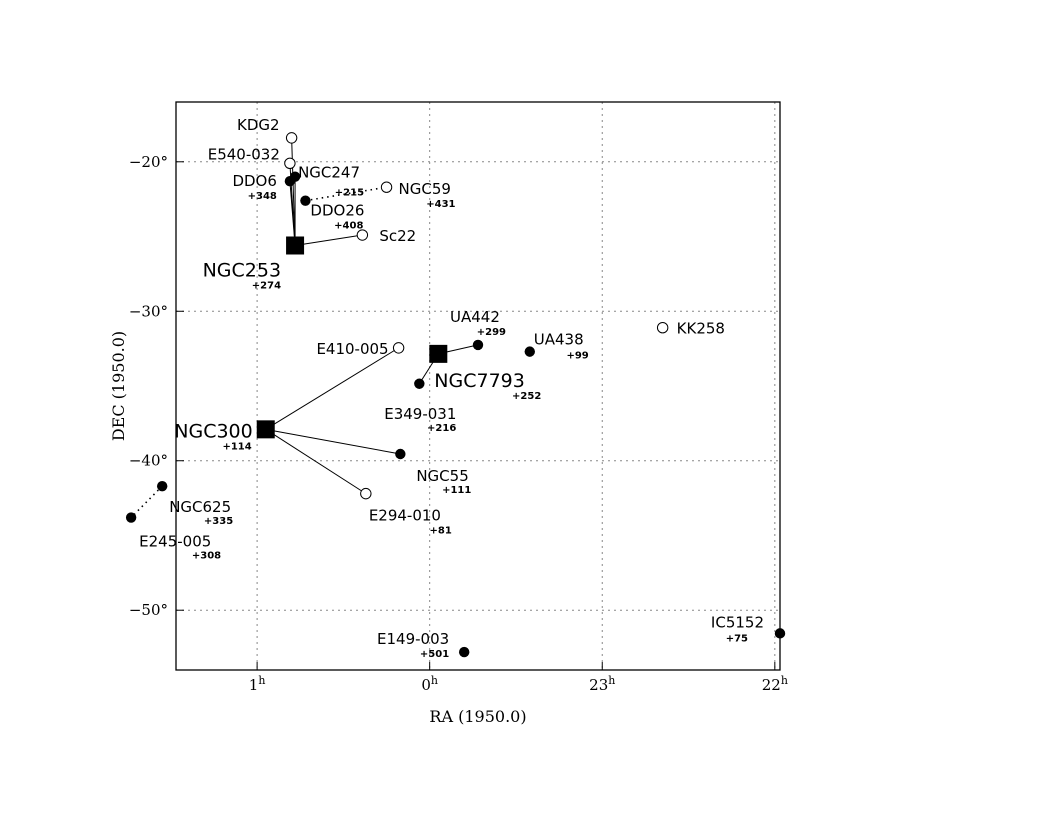  What do you see at coordinates (242, 270) in the screenshot?
I see `point-label: NGC253` at bounding box center [242, 270].